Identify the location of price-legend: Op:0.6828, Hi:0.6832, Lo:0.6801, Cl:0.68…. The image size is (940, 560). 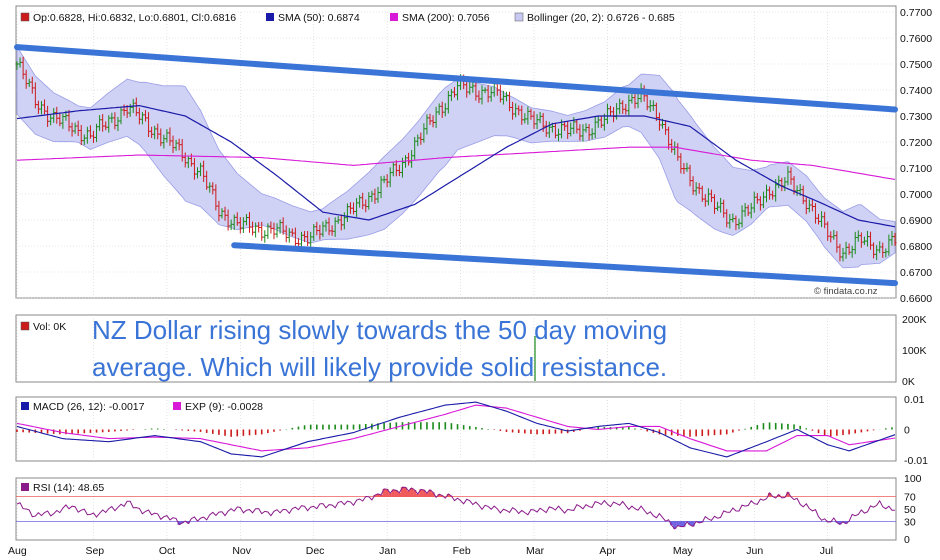
(347, 18).